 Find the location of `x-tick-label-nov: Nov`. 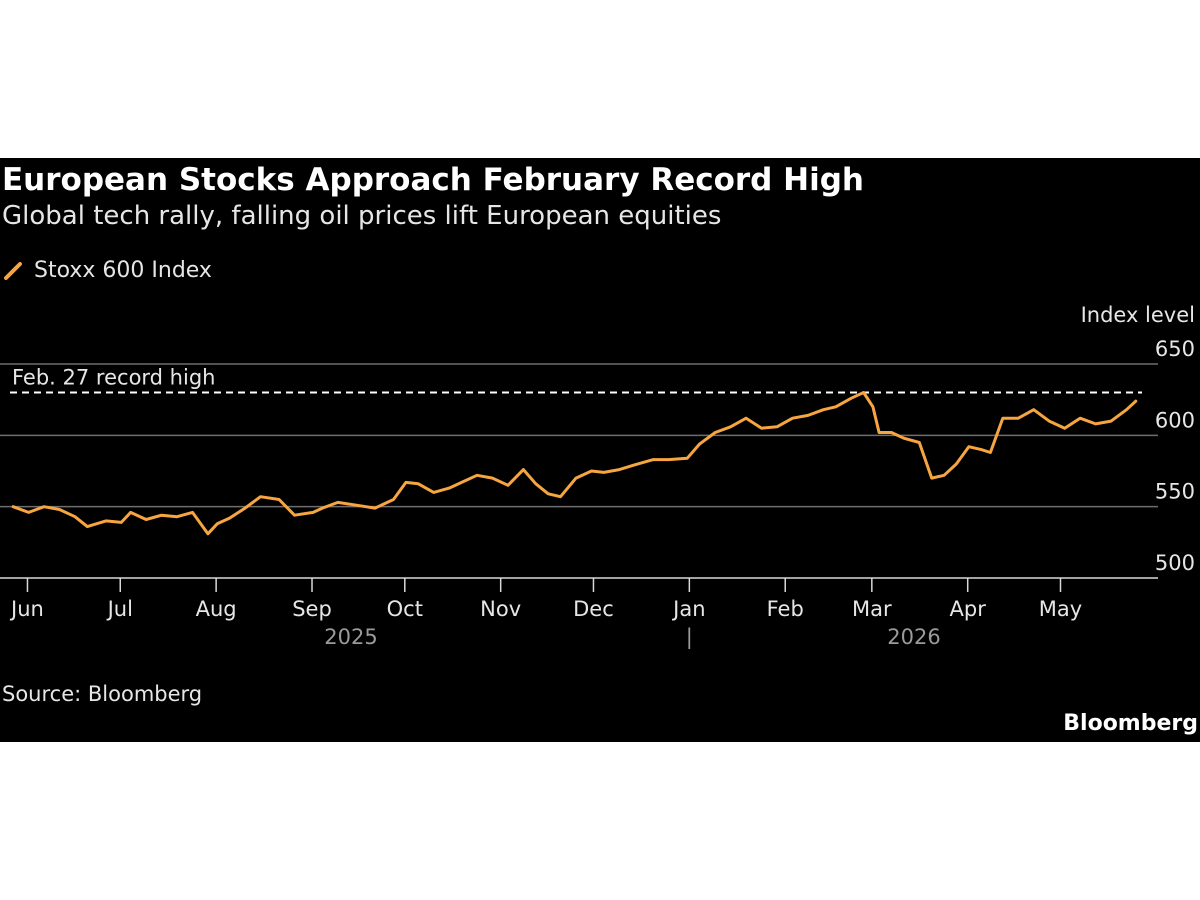

x-tick-label-nov: Nov is located at coordinates (500, 609).